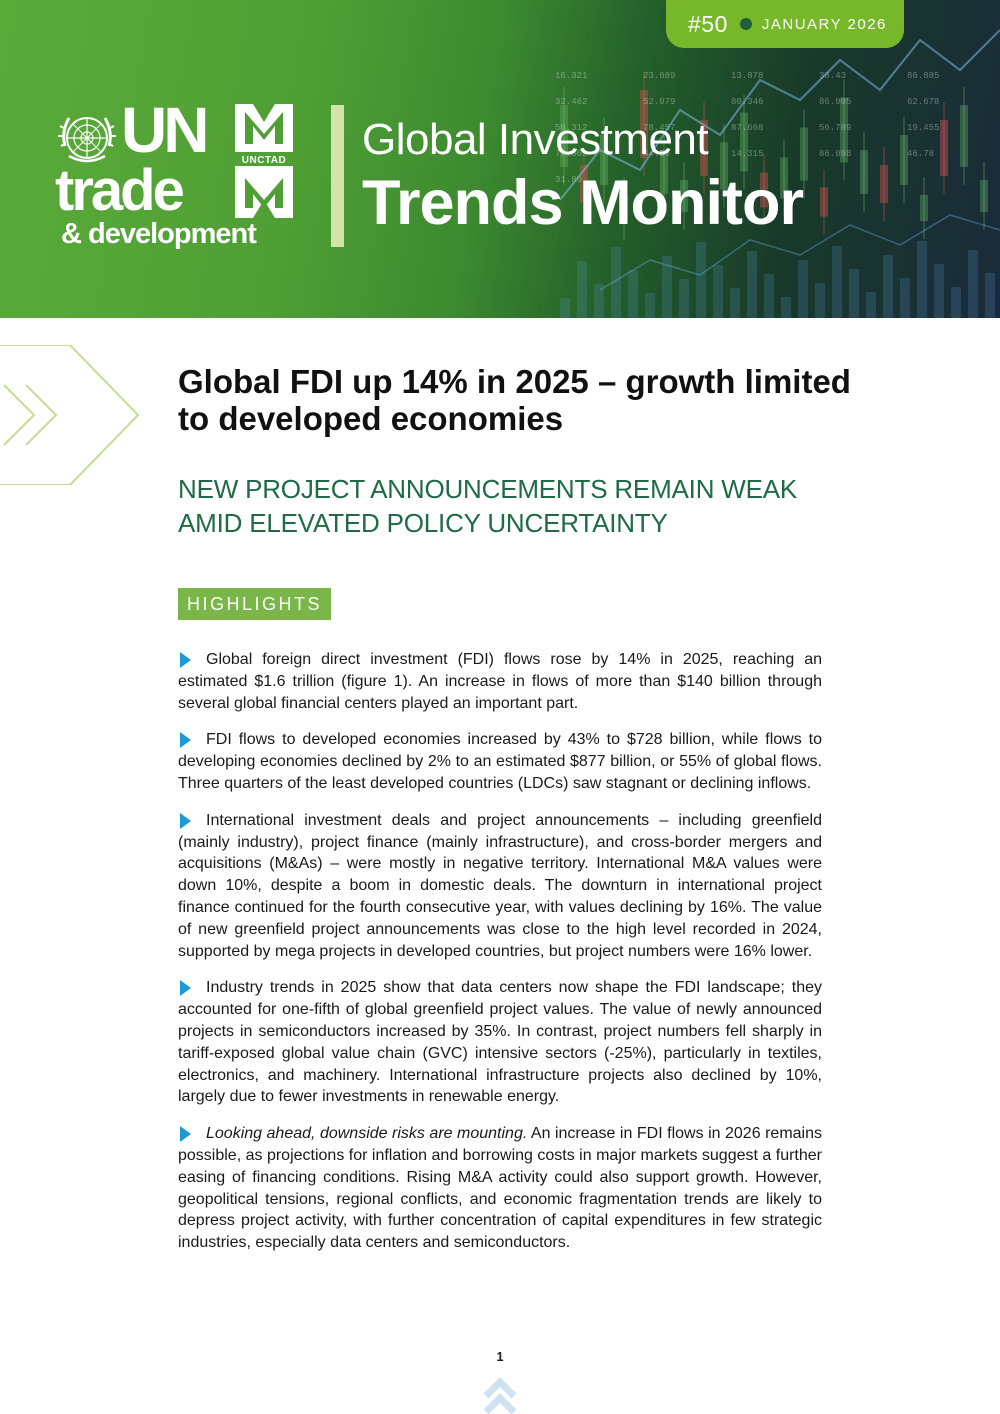 The width and height of the screenshot is (1000, 1414). What do you see at coordinates (500, 1394) in the screenshot?
I see `double-chevron-up-icon` at bounding box center [500, 1394].